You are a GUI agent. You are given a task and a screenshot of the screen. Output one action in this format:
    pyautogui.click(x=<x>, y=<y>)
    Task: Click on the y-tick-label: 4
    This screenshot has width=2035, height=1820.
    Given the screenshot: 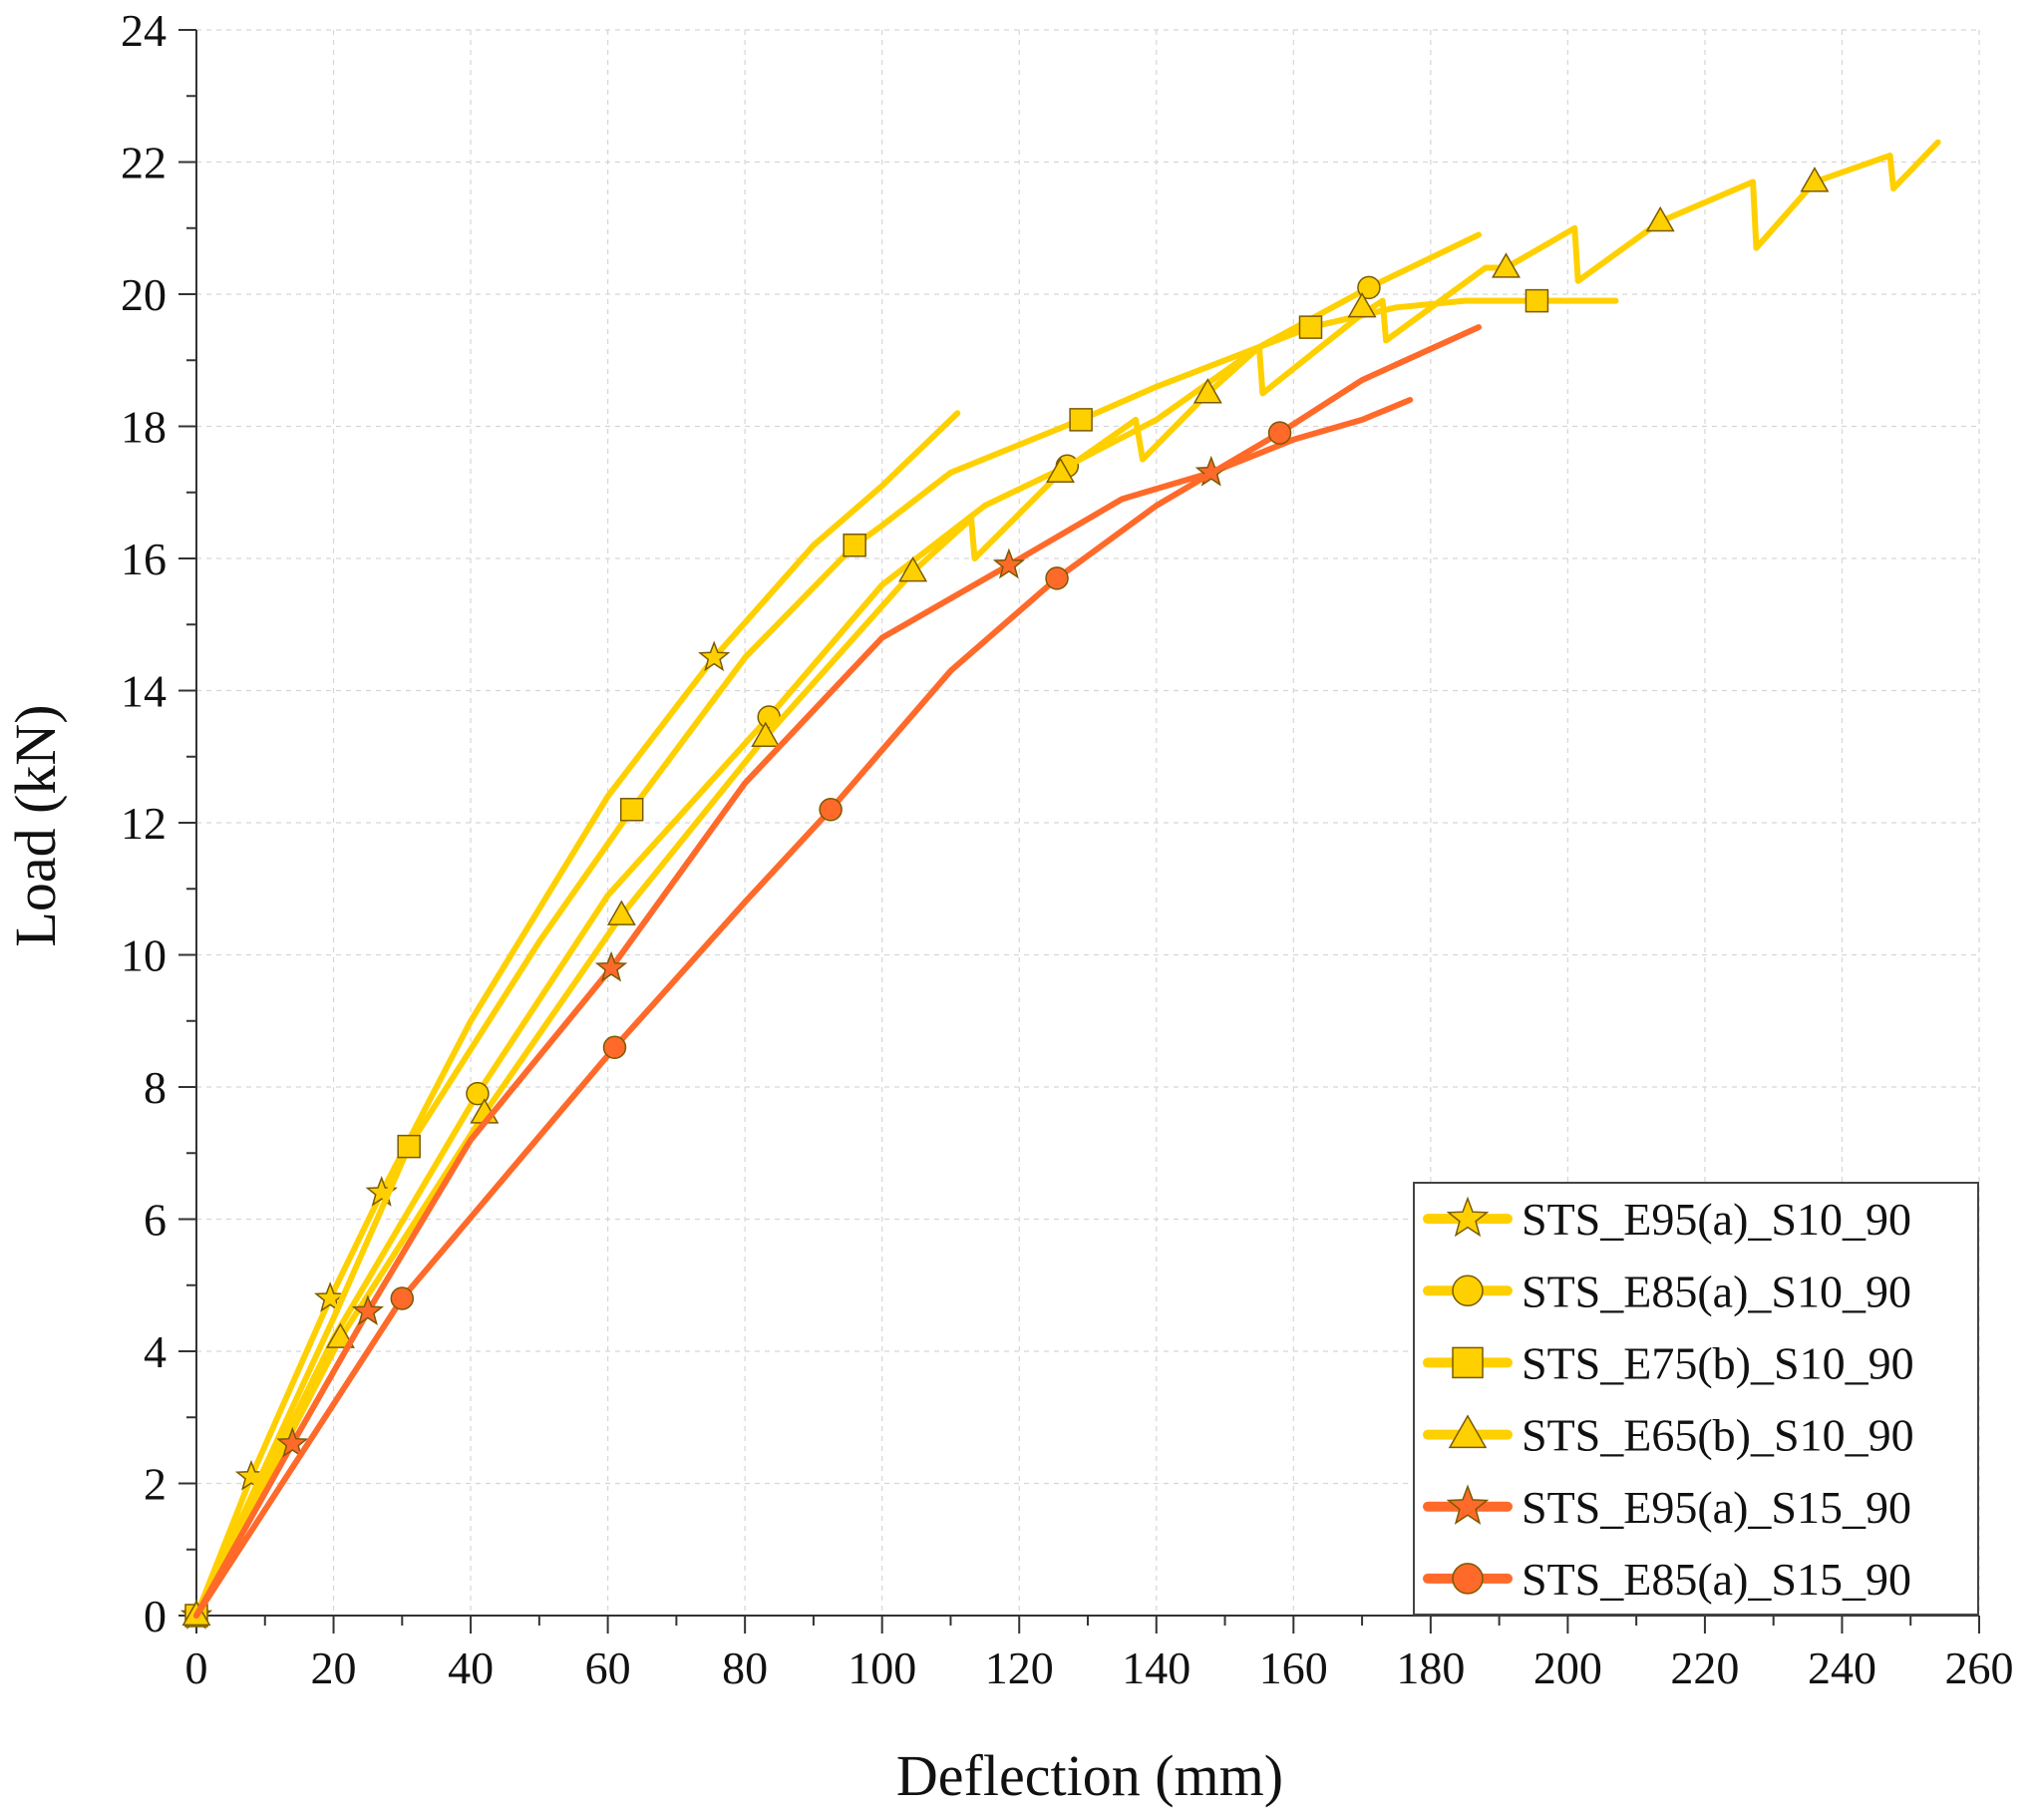 What is the action you would take?
    pyautogui.click(x=156, y=1351)
    